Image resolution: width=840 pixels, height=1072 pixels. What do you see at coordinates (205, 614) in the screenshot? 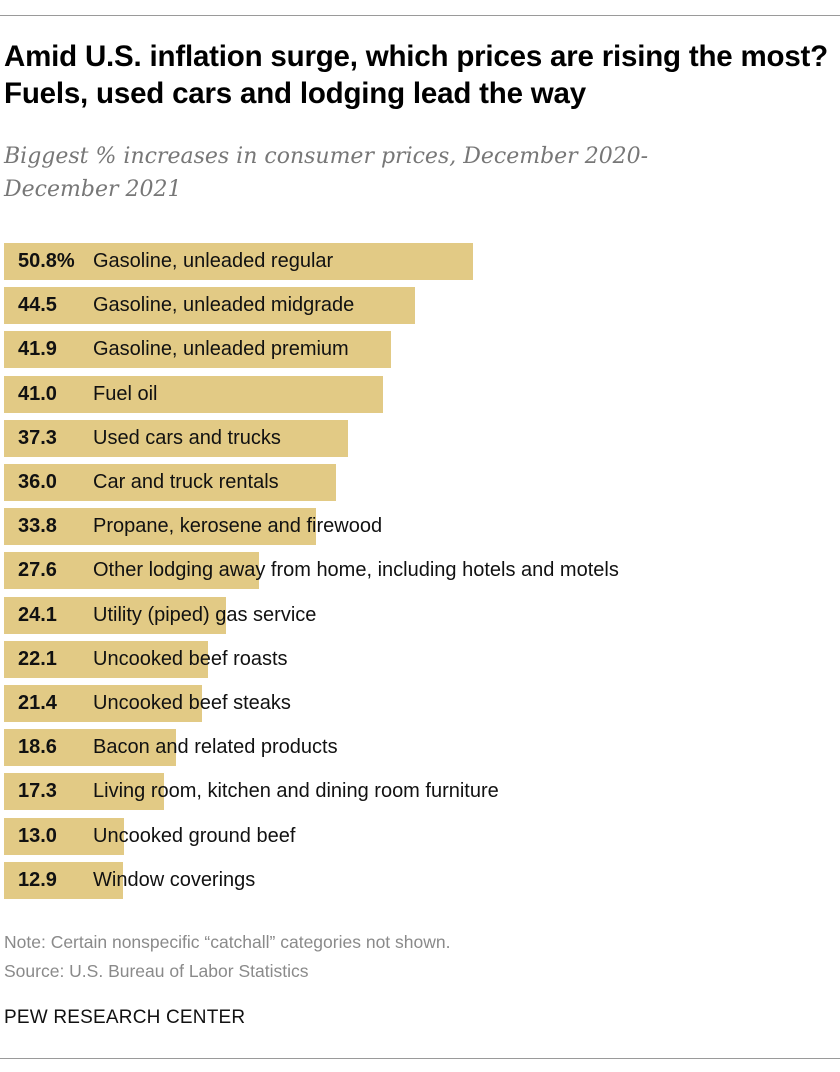
I see `category-label: Utility (piped) gas service` at bounding box center [205, 614].